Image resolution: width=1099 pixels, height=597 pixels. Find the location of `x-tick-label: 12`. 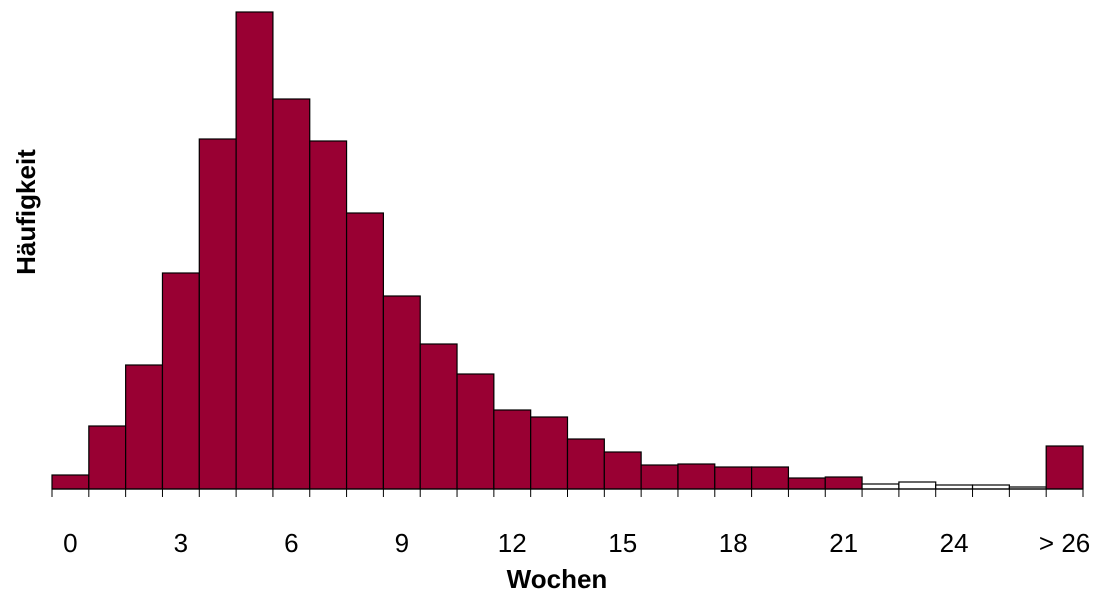

x-tick-label: 12 is located at coordinates (512, 543).